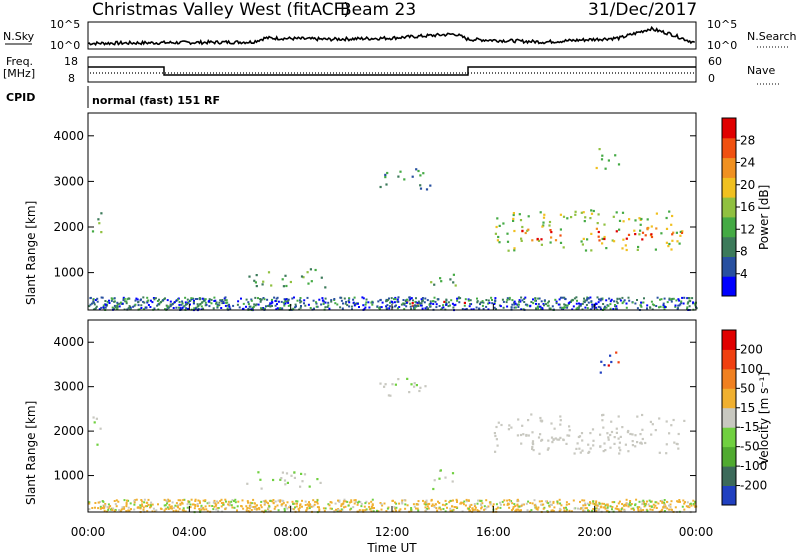  What do you see at coordinates (392, 532) in the screenshot?
I see `time-axis: 00:00 04:00 08:00 12:00 16:00 20:00 00:00` at bounding box center [392, 532].